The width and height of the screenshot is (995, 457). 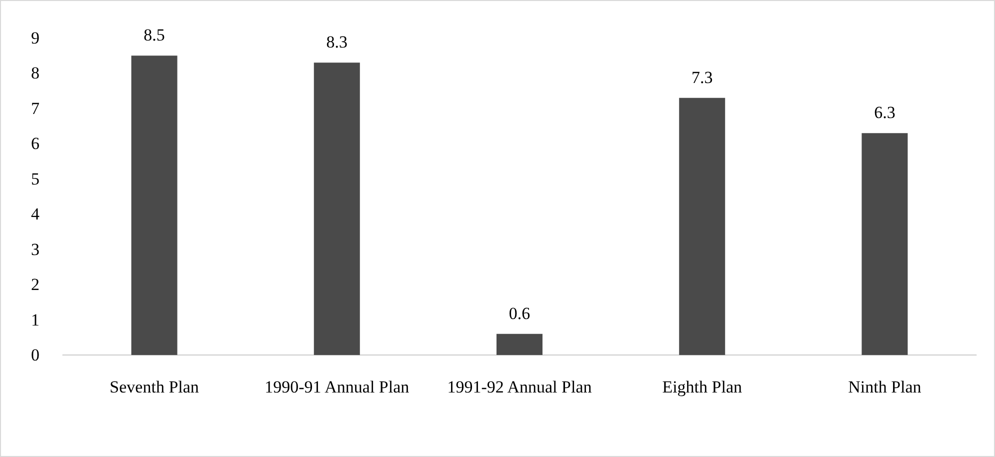 I want to click on x-tick-label: 1990-91 Annual Plan, so click(x=337, y=387).